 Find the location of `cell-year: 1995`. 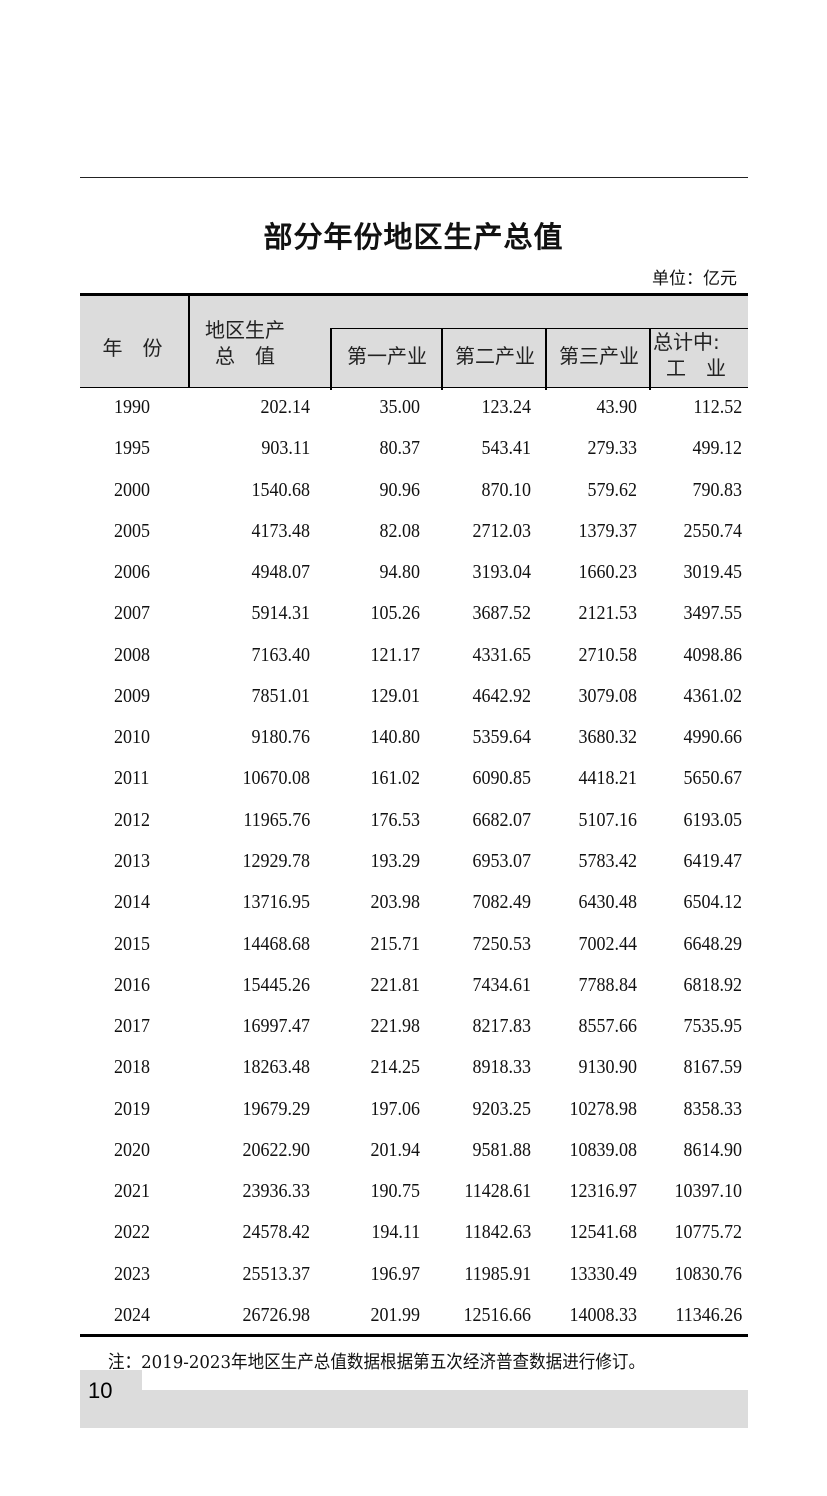

cell-year: 1995 is located at coordinates (132, 448).